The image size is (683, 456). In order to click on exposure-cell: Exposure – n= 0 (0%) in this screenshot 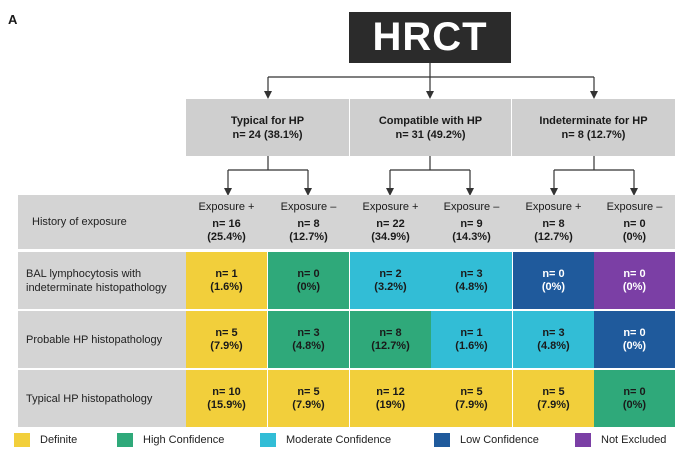, I will do `click(634, 222)`.